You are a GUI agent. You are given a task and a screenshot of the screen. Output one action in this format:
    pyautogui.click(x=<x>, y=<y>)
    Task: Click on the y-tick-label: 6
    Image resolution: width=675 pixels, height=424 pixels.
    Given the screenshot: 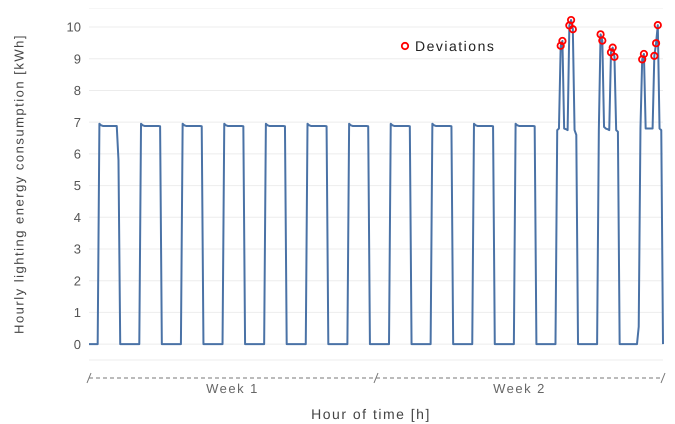 What is the action you would take?
    pyautogui.click(x=77, y=154)
    